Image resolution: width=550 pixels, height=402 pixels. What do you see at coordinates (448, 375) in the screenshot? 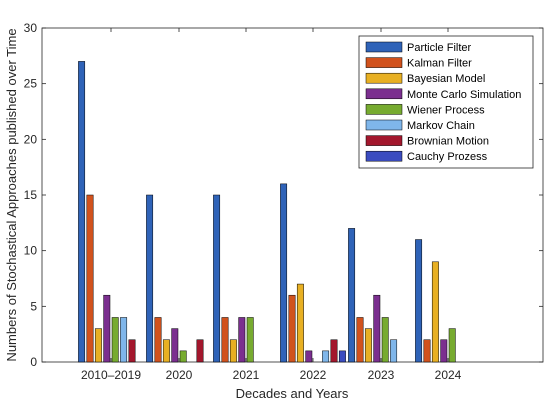
I see `x-tick-label: 2024` at bounding box center [448, 375].